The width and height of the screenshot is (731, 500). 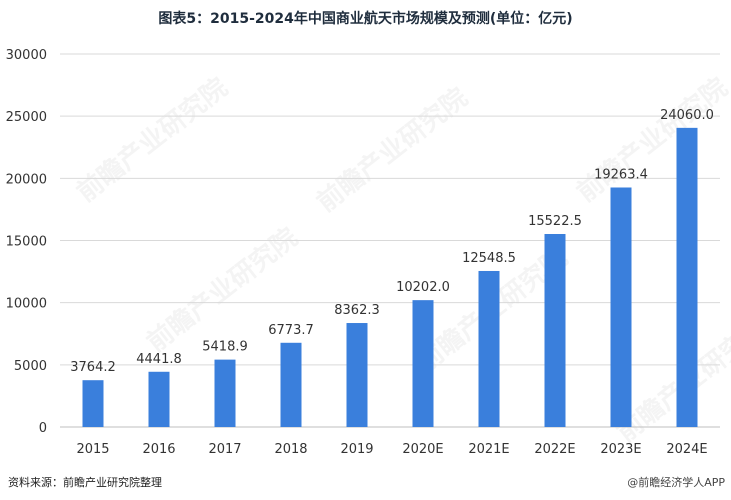 What do you see at coordinates (423, 287) in the screenshot?
I see `data-label: 10202.0` at bounding box center [423, 287].